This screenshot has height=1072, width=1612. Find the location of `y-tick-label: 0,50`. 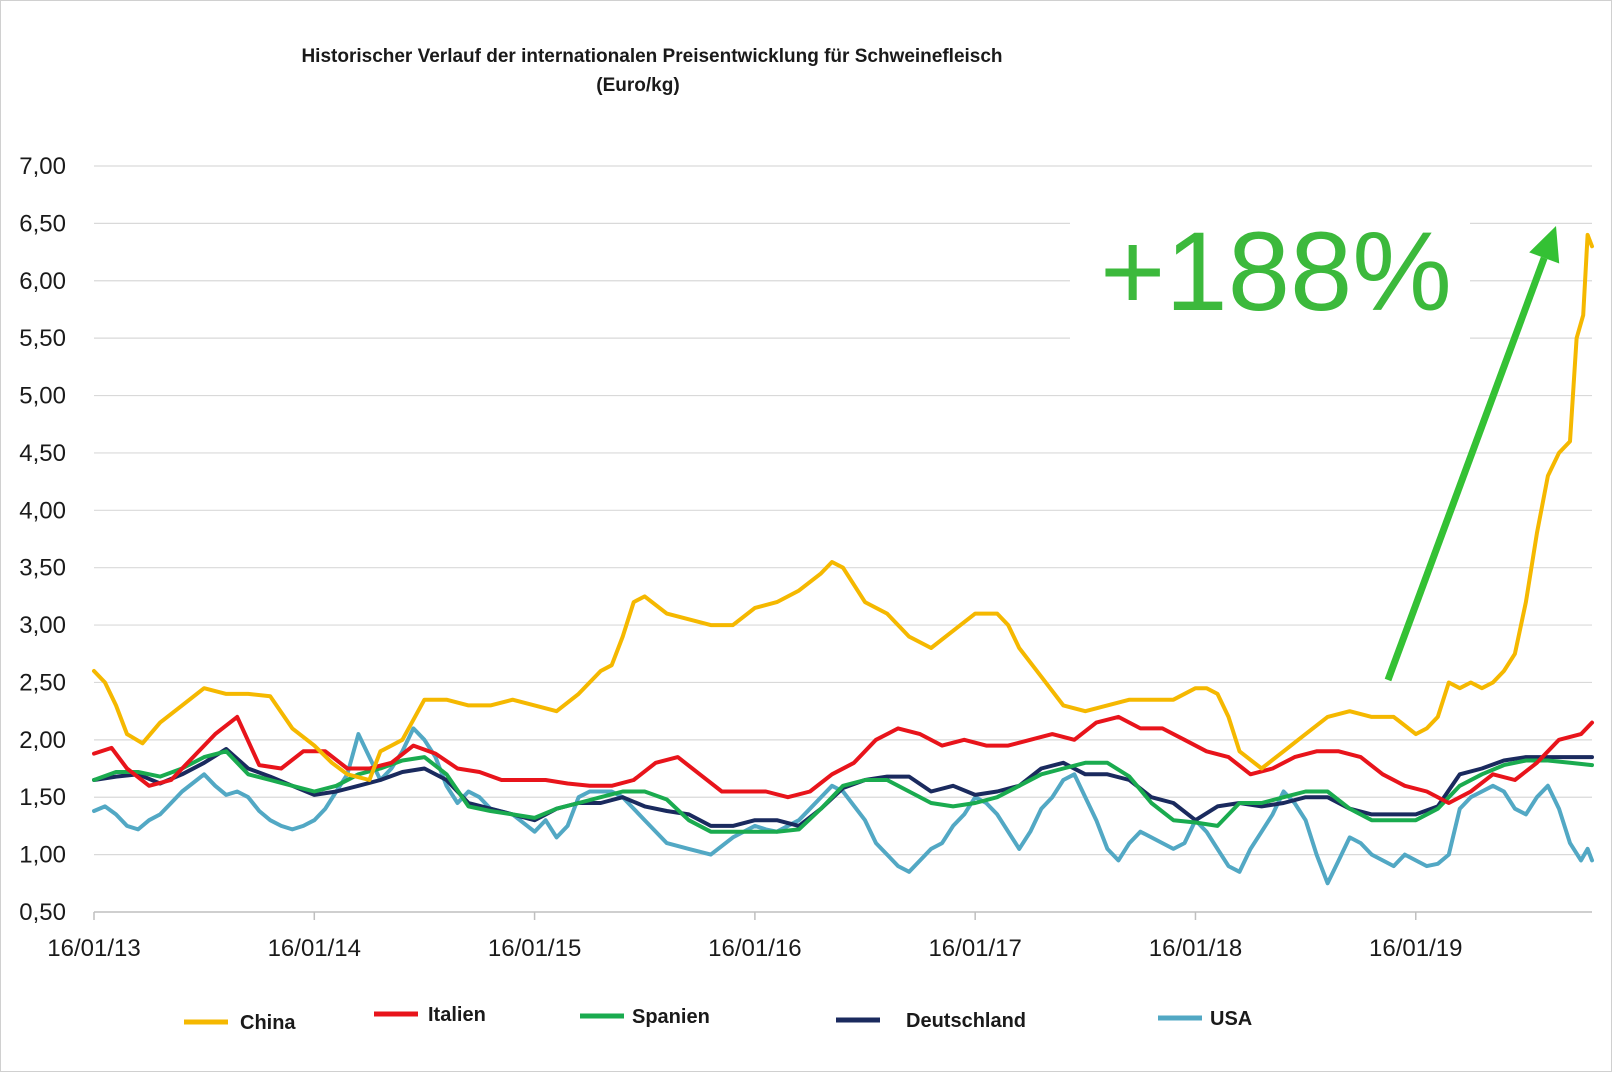

y-tick-label: 0,50 is located at coordinates (42, 912).